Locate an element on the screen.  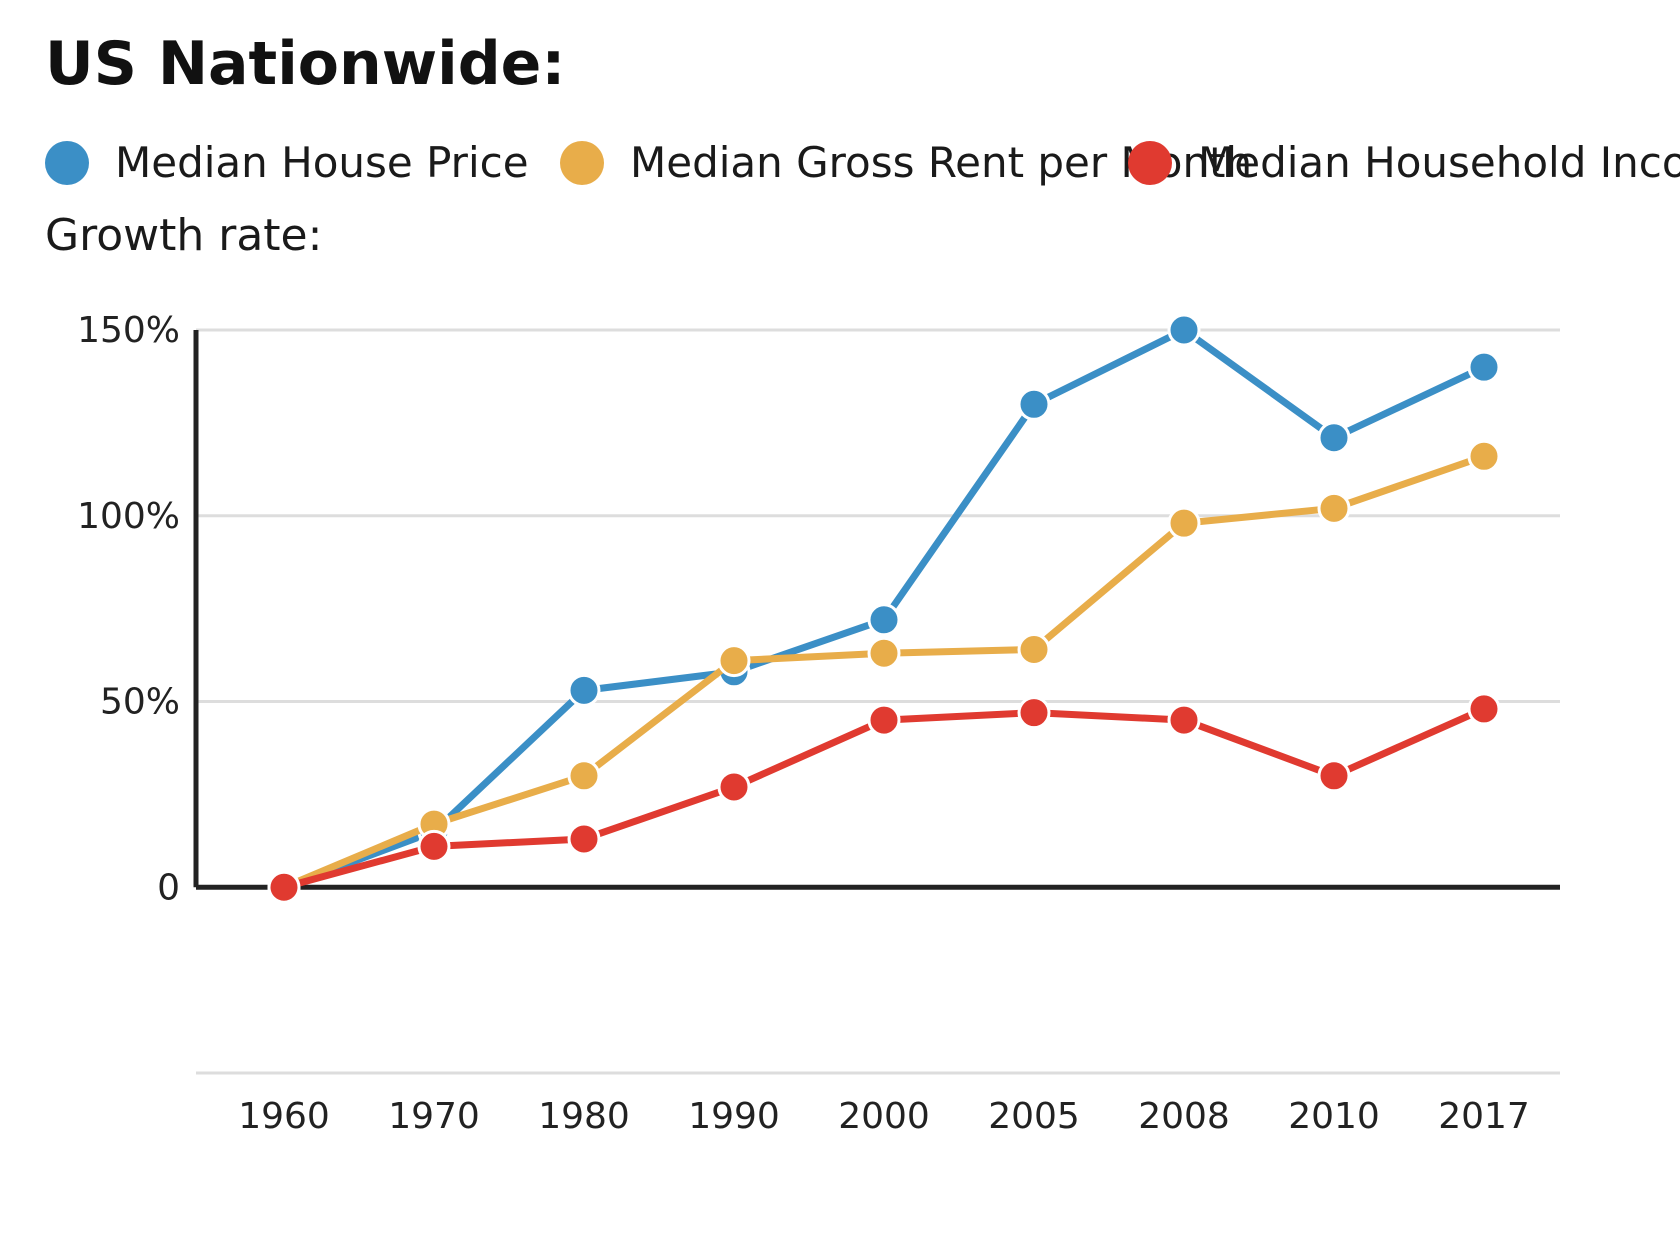
data-point-median-gross-rent-per-month-2010 is located at coordinates (1334, 508).